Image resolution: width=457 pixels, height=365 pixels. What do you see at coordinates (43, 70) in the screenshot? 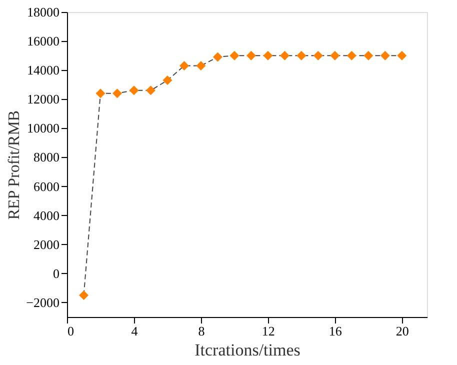
I see `y-tick-label: 14000` at bounding box center [43, 70].